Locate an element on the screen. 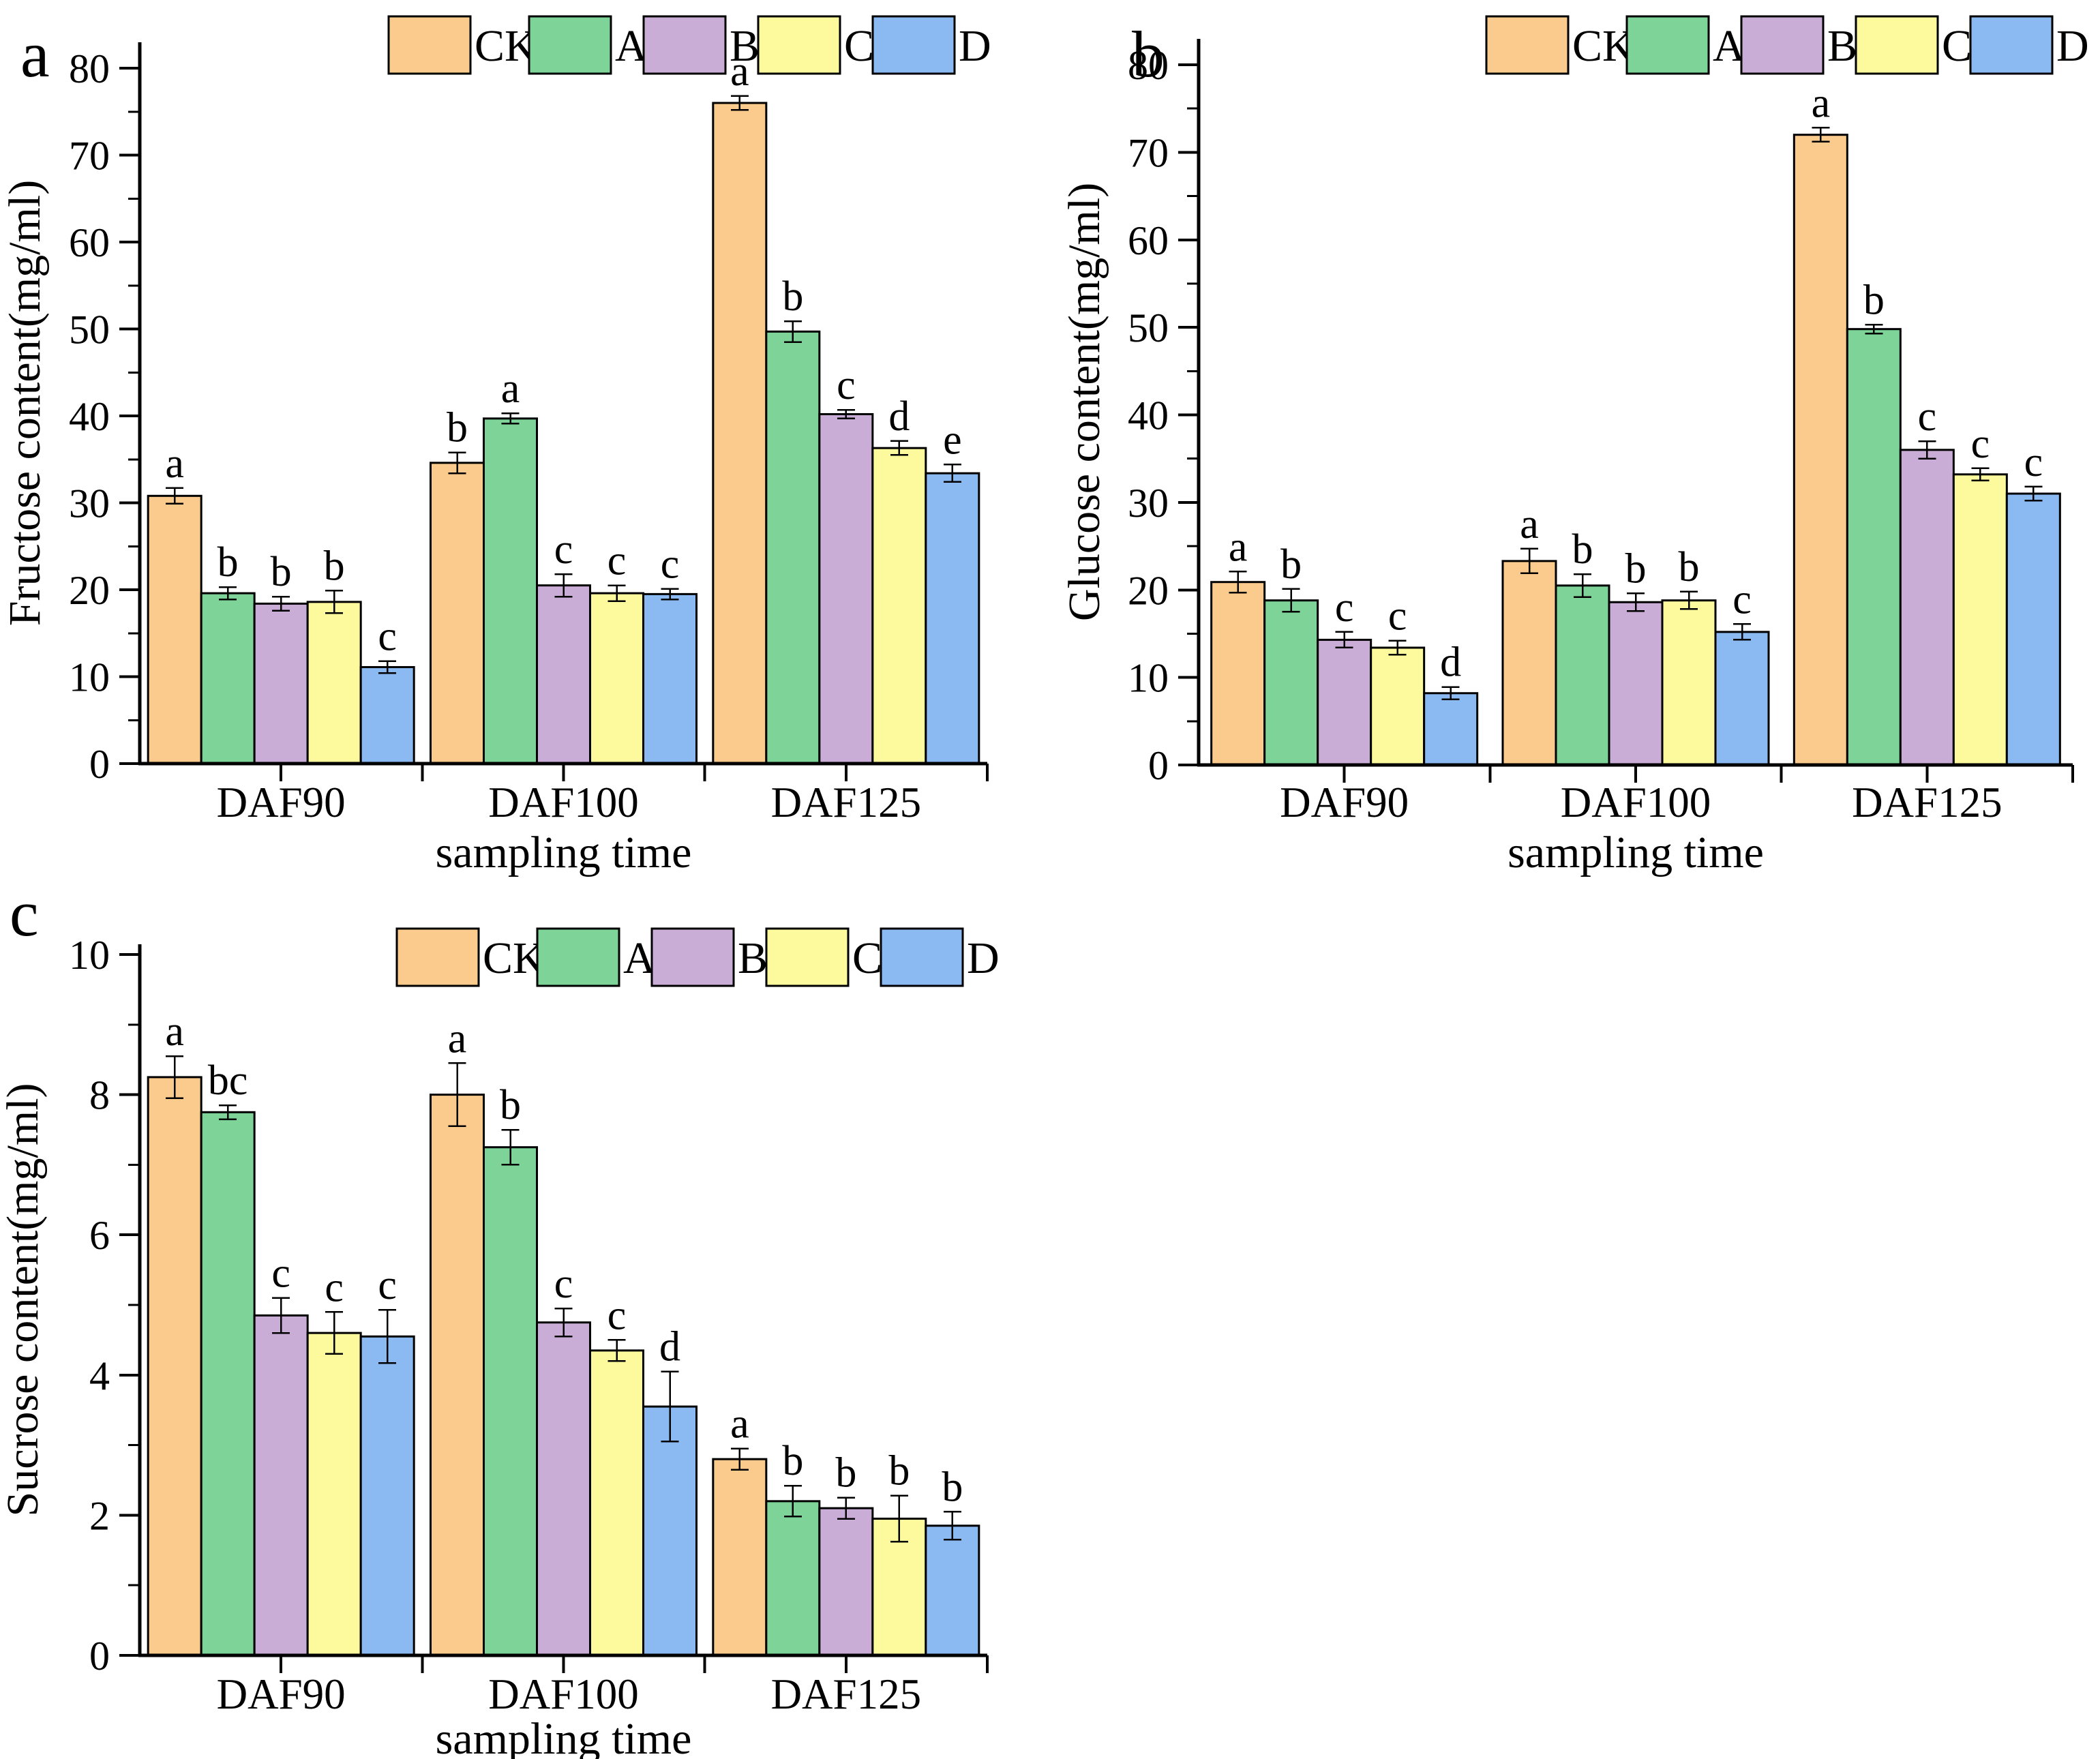  x-axis-title: sampling time is located at coordinates (564, 852).